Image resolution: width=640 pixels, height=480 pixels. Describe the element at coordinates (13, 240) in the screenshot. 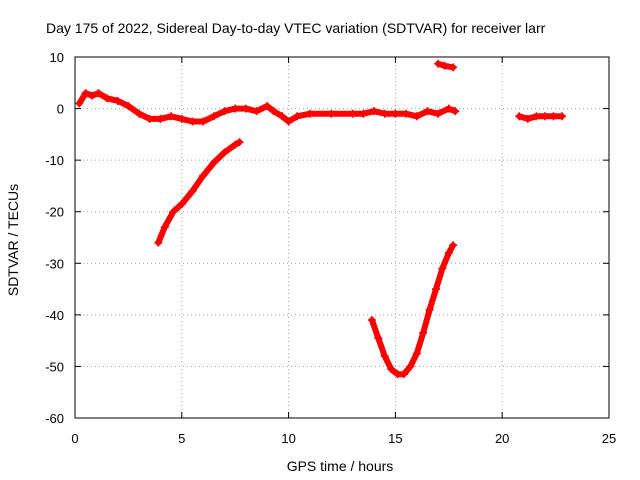

I see `y-axis-label: SDTVAR / TECUs` at that location.